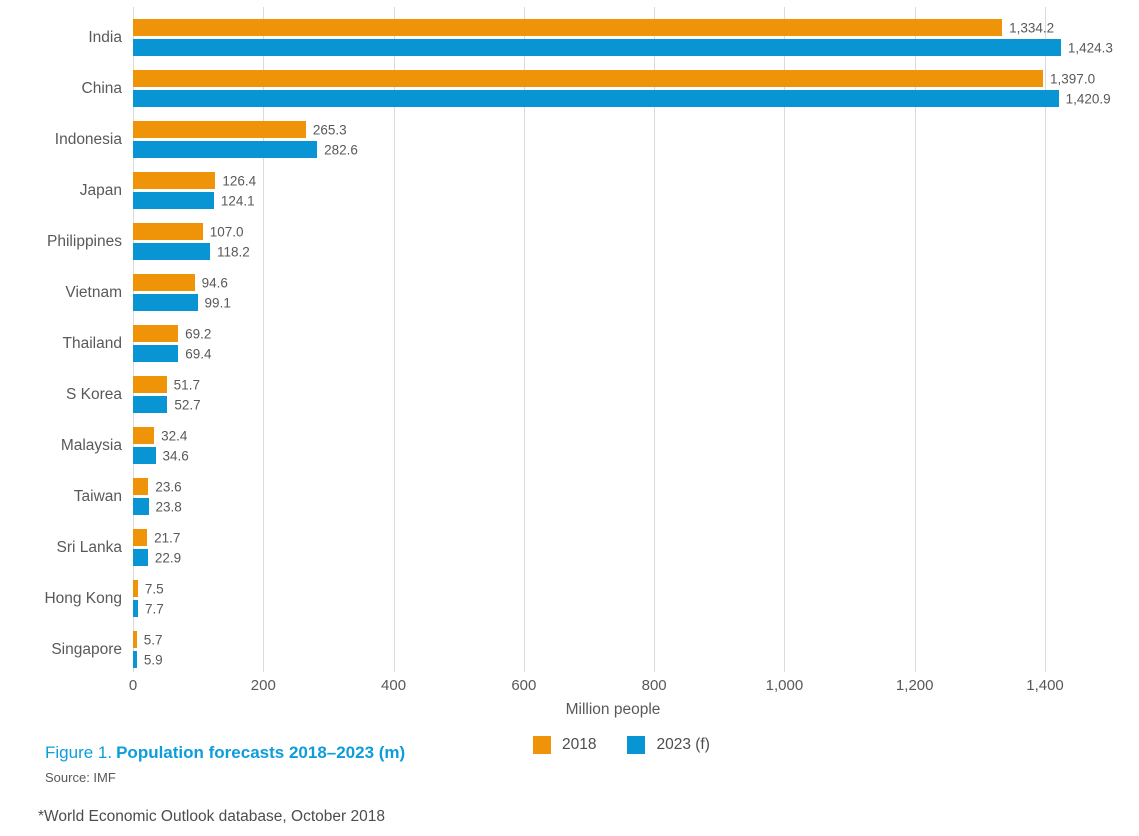 Image resolution: width=1139 pixels, height=836 pixels. I want to click on chart-row: Hong Kong 7.5 7.7, so click(569, 605).